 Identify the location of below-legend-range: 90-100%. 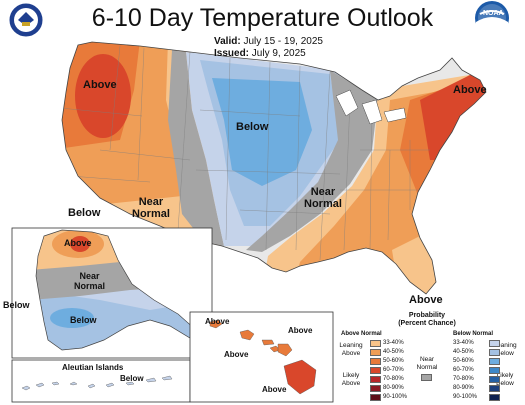
(465, 397).